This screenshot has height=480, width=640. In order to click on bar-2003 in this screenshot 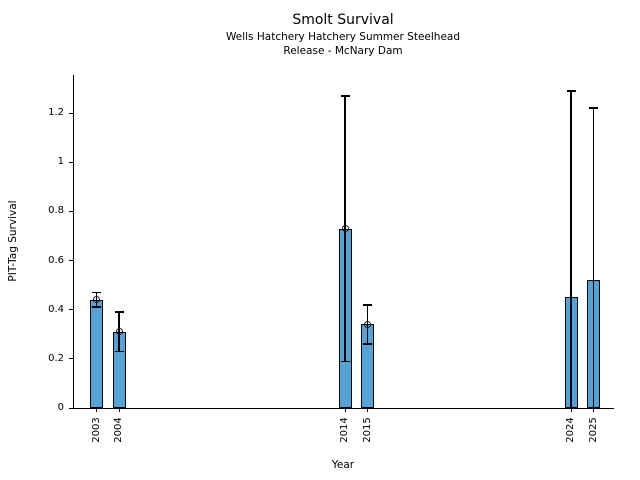, I will do `click(97, 353)`.